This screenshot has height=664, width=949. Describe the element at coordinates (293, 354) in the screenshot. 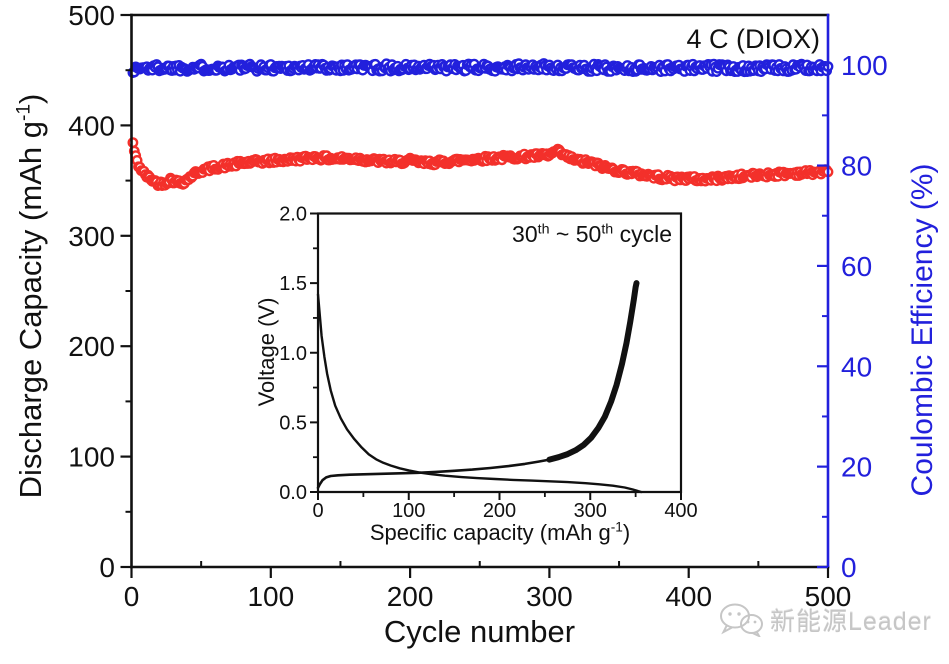

I see `inset-y-tick-label: 1.0` at that location.